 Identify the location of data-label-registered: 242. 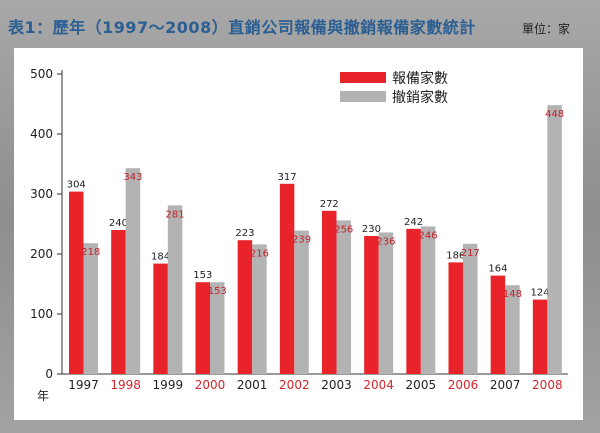
(413, 222).